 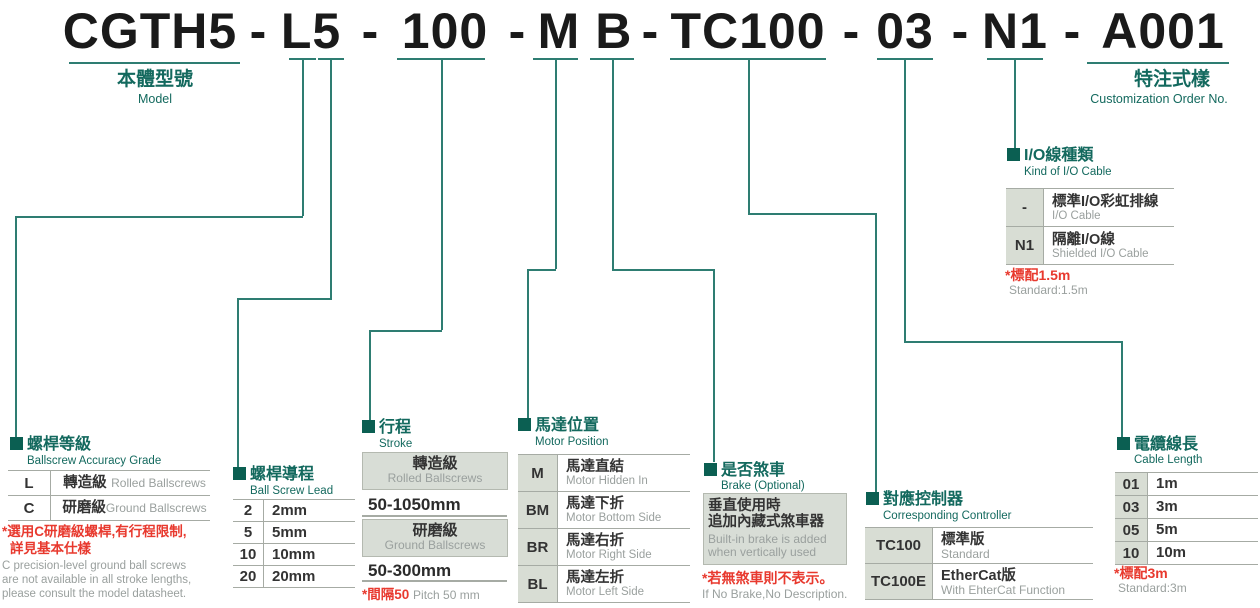 I want to click on model-segment-motor-brake: M B, so click(x=585, y=31).